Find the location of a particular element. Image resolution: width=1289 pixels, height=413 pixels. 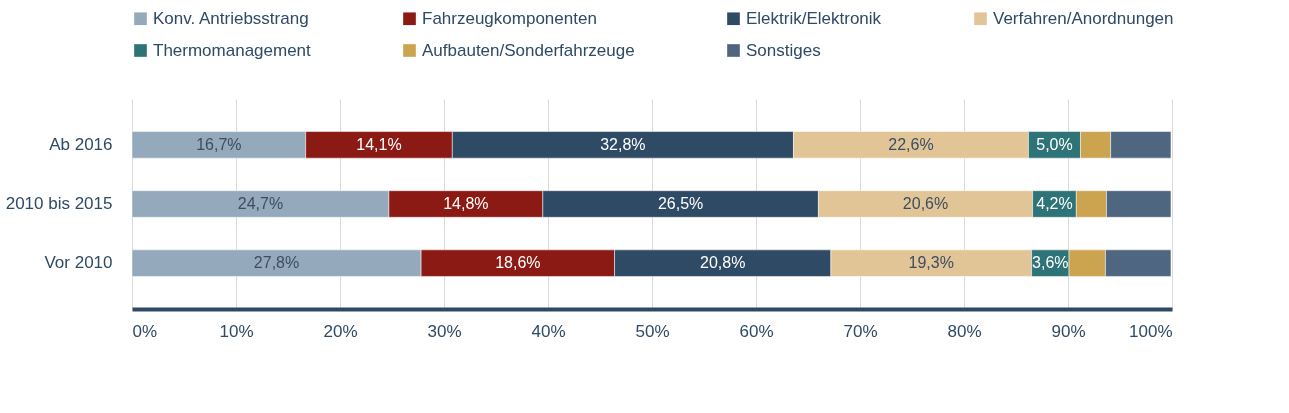

legend-label: Elektrik/Elektronik is located at coordinates (814, 18).